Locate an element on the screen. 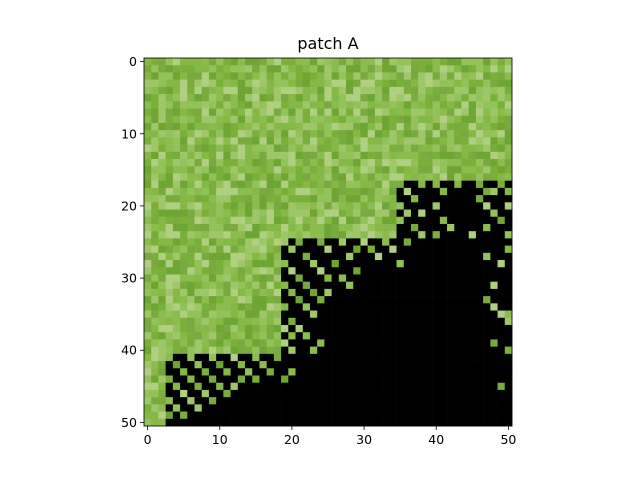  y-tick-label: 30 is located at coordinates (129, 278).